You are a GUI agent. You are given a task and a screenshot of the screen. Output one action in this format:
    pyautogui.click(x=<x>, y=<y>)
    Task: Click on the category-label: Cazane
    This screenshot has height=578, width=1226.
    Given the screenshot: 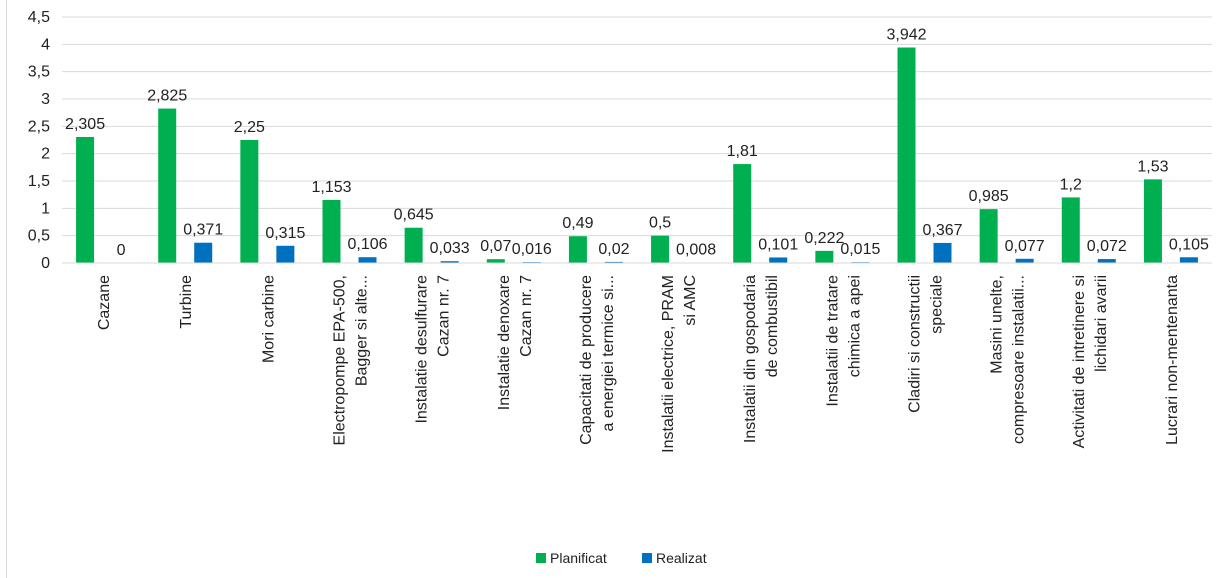 What is the action you would take?
    pyautogui.click(x=104, y=302)
    